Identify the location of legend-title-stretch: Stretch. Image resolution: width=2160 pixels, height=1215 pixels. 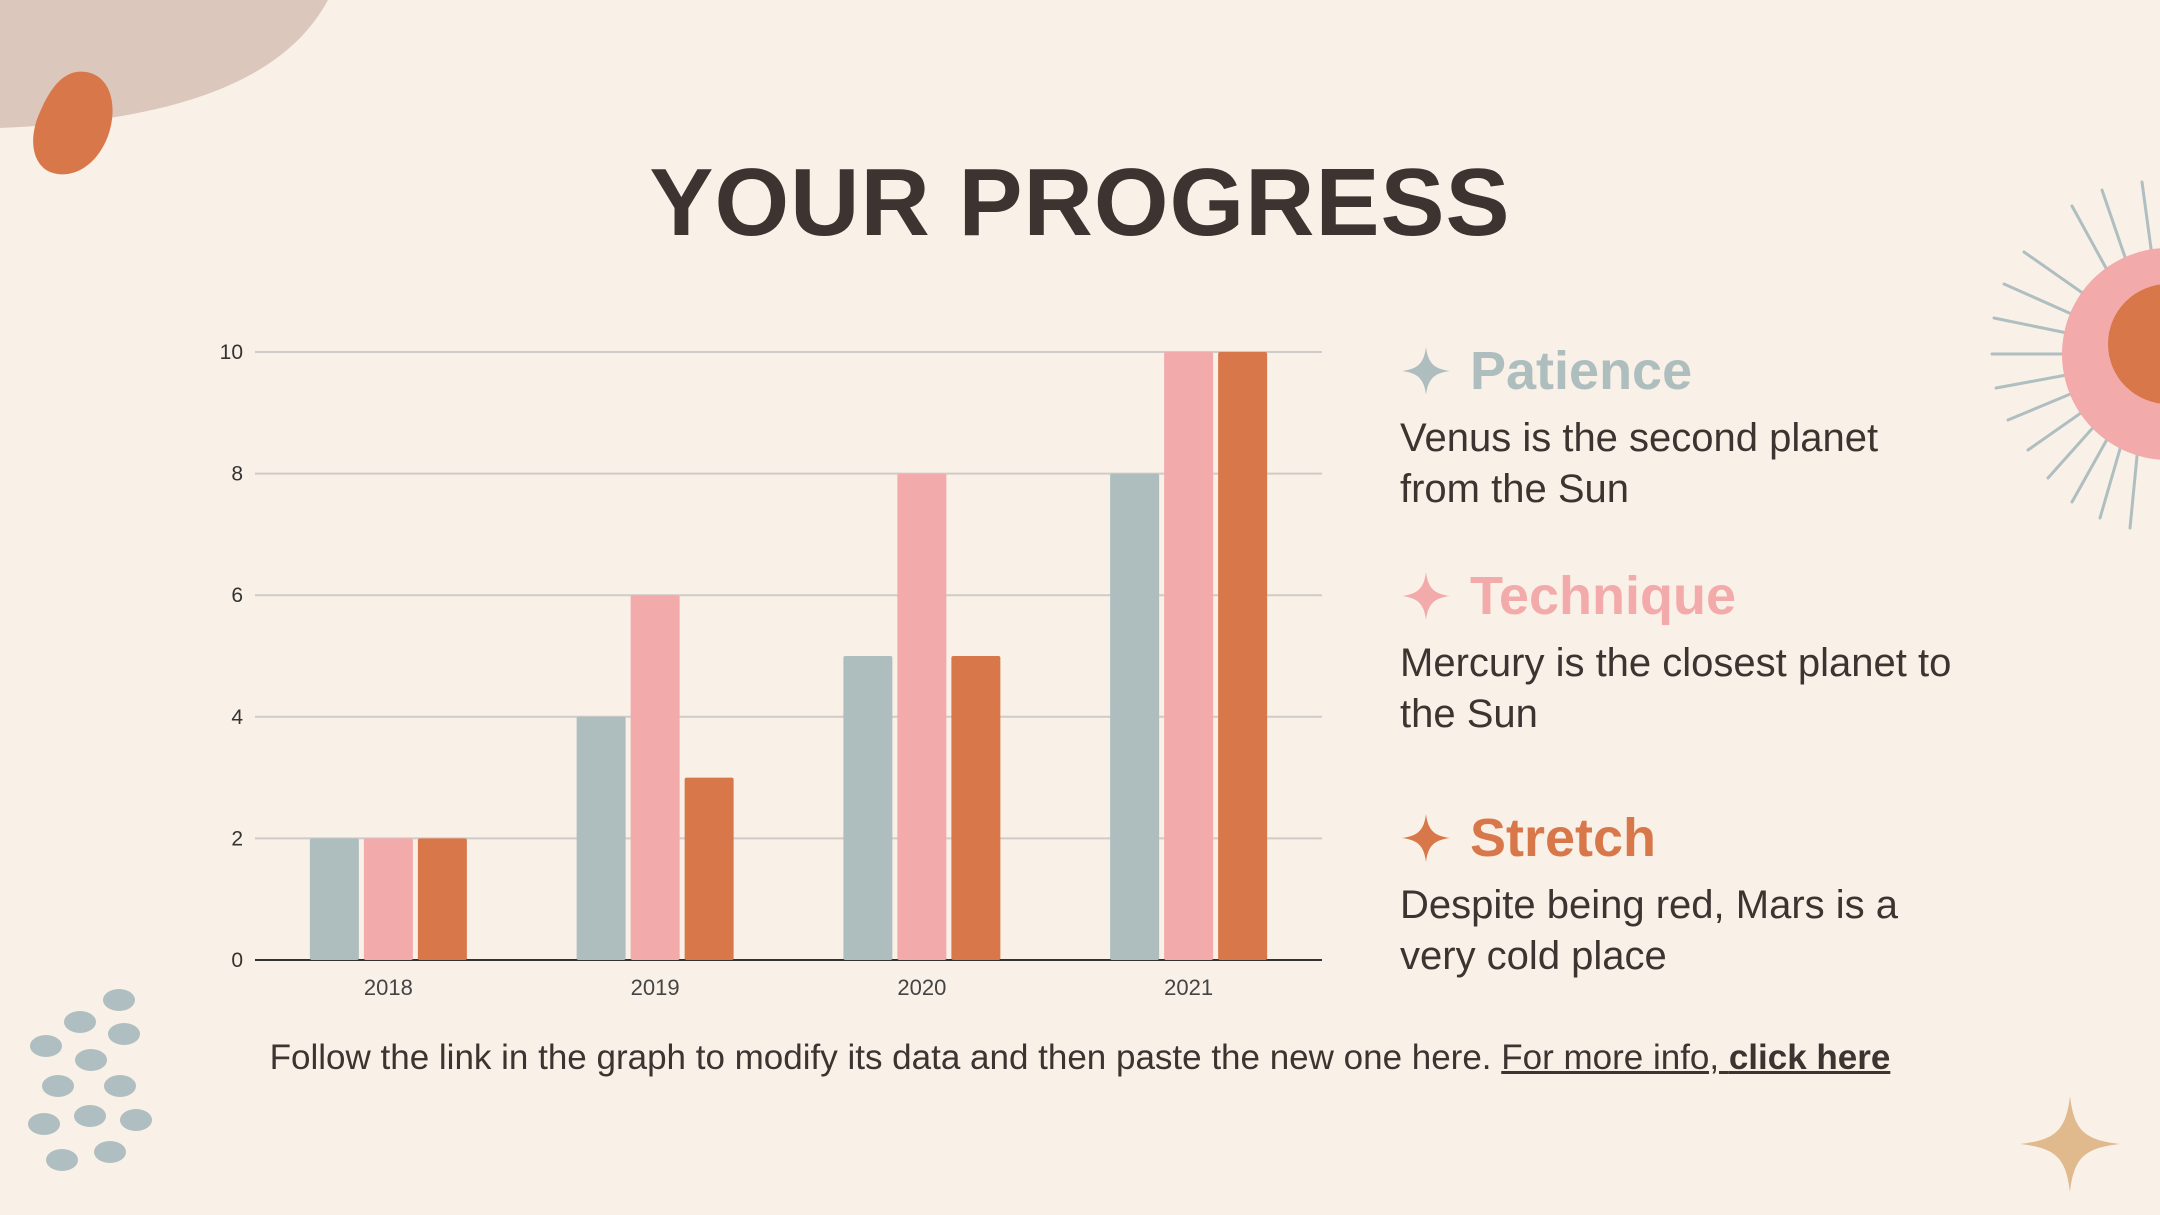
(1563, 838).